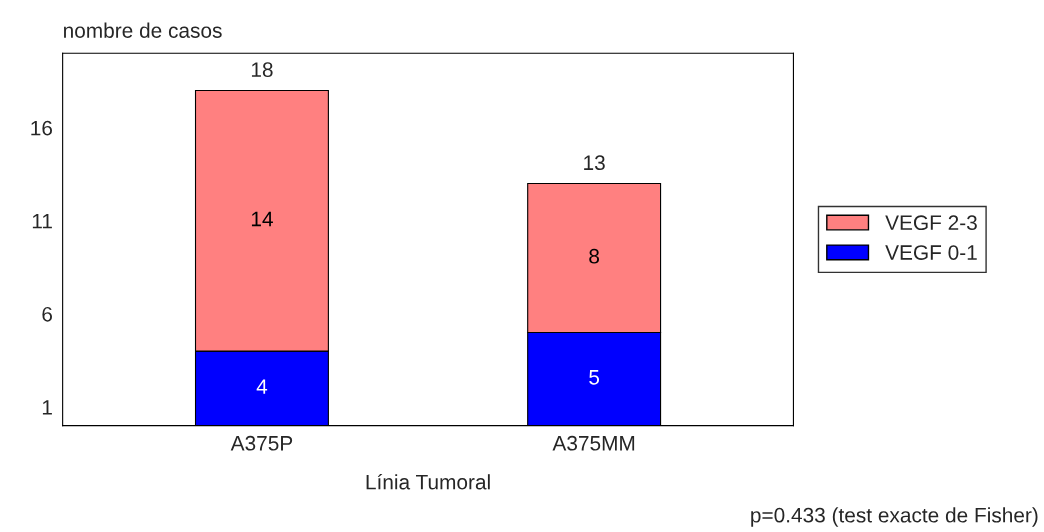 This screenshot has height=532, width=1044. Describe the element at coordinates (594, 256) in the screenshot. I see `data-label: 8` at that location.